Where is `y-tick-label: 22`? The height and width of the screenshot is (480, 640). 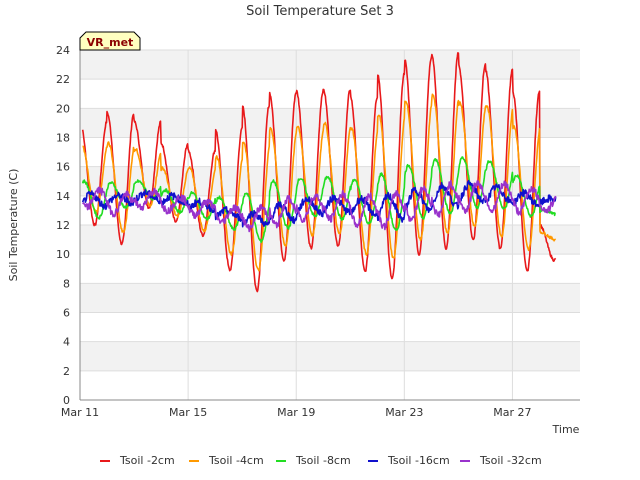
y-tick-label: 22 is located at coordinates (63, 79).